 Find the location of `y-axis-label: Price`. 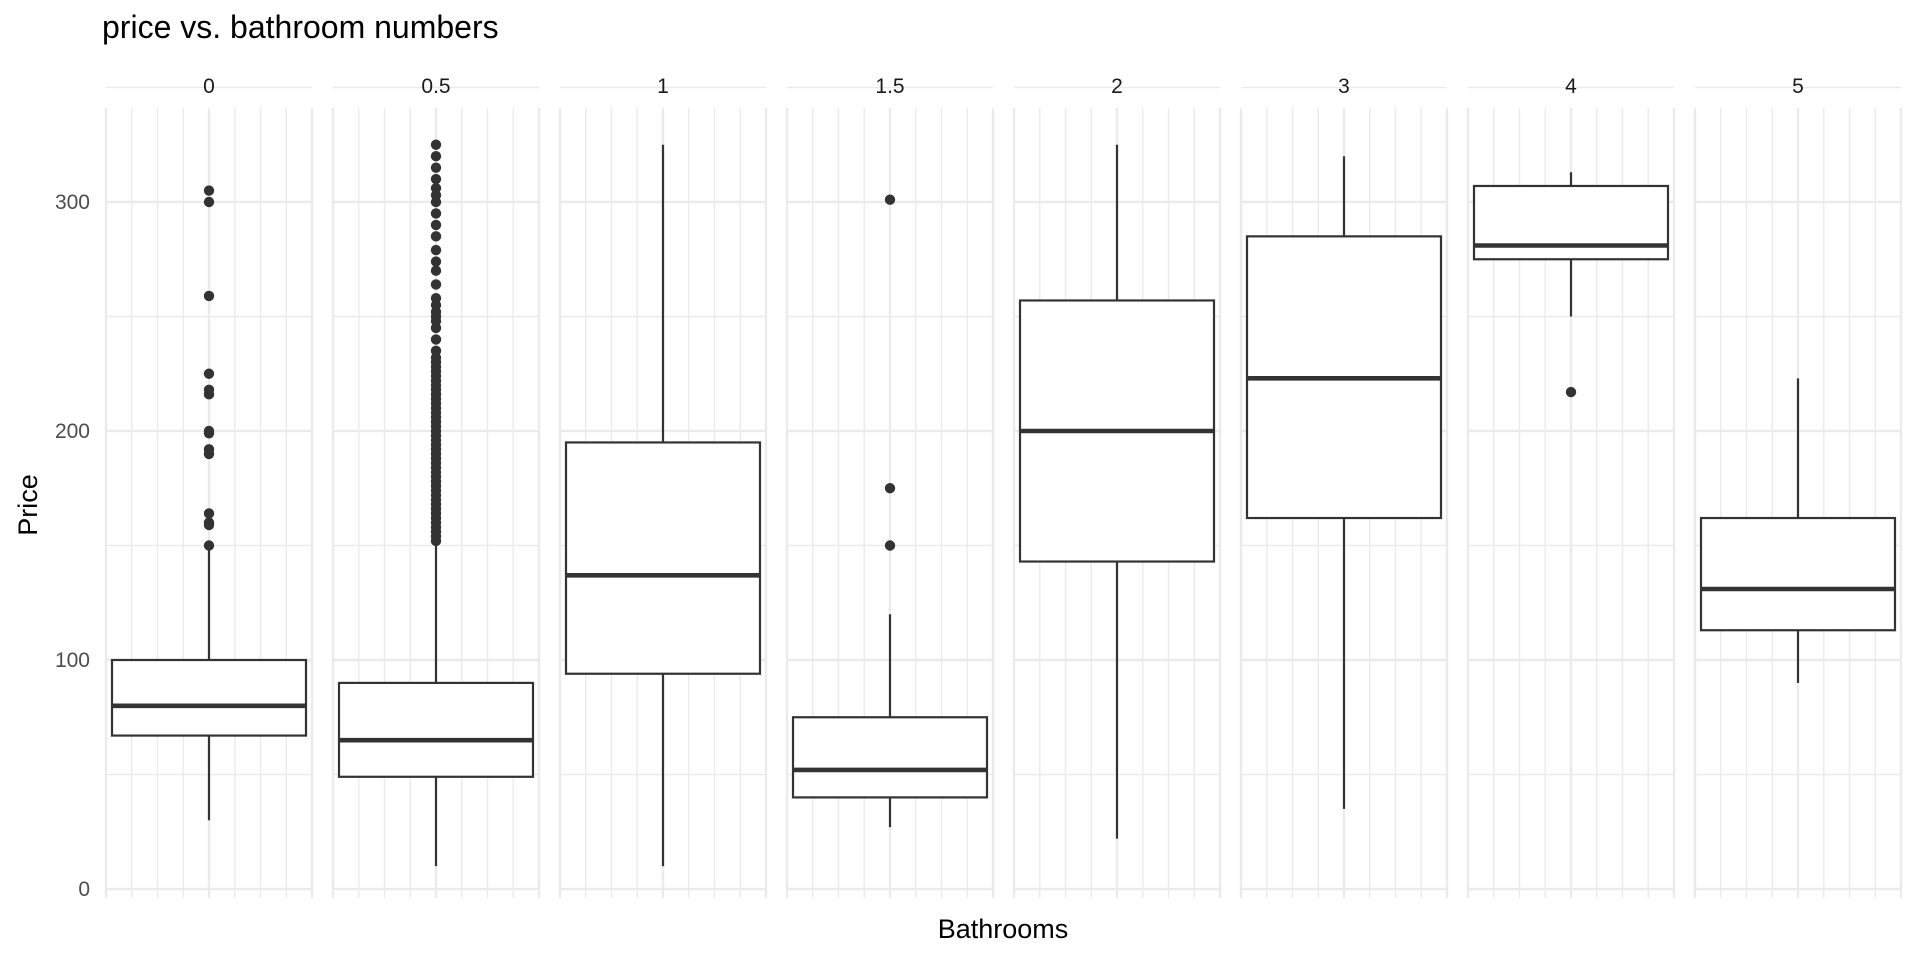

y-axis-label: Price is located at coordinates (28, 505).